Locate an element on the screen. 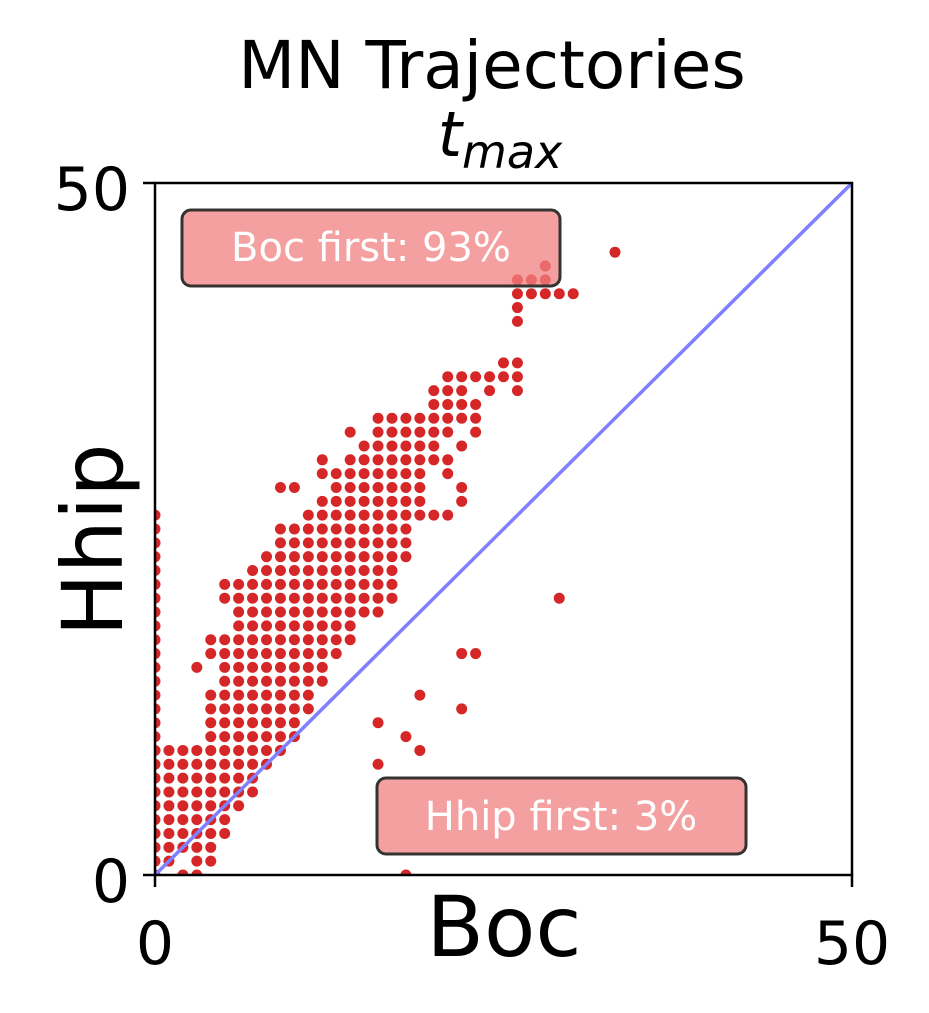 This screenshot has height=1013, width=929. annotation-boc-first-box is located at coordinates (371, 248).